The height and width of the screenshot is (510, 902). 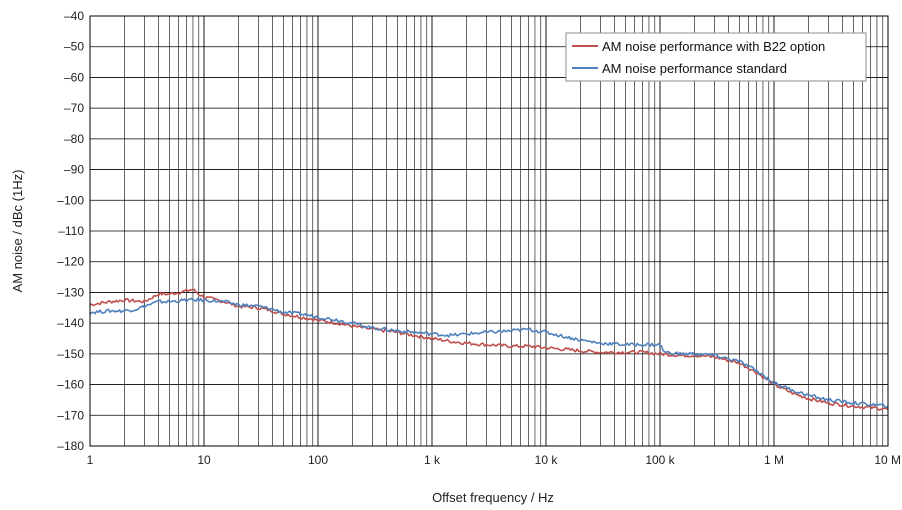 I want to click on y-tick-label: –180, so click(x=70, y=446).